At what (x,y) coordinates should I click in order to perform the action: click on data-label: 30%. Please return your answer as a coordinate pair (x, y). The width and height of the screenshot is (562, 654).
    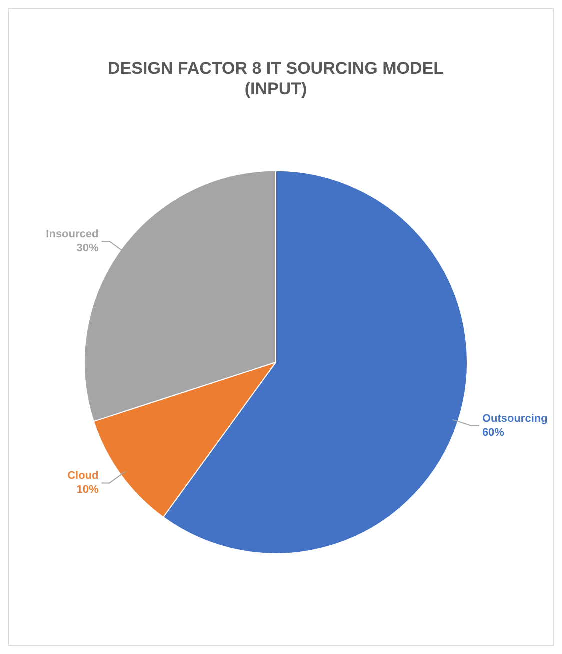
    Looking at the image, I should click on (87, 248).